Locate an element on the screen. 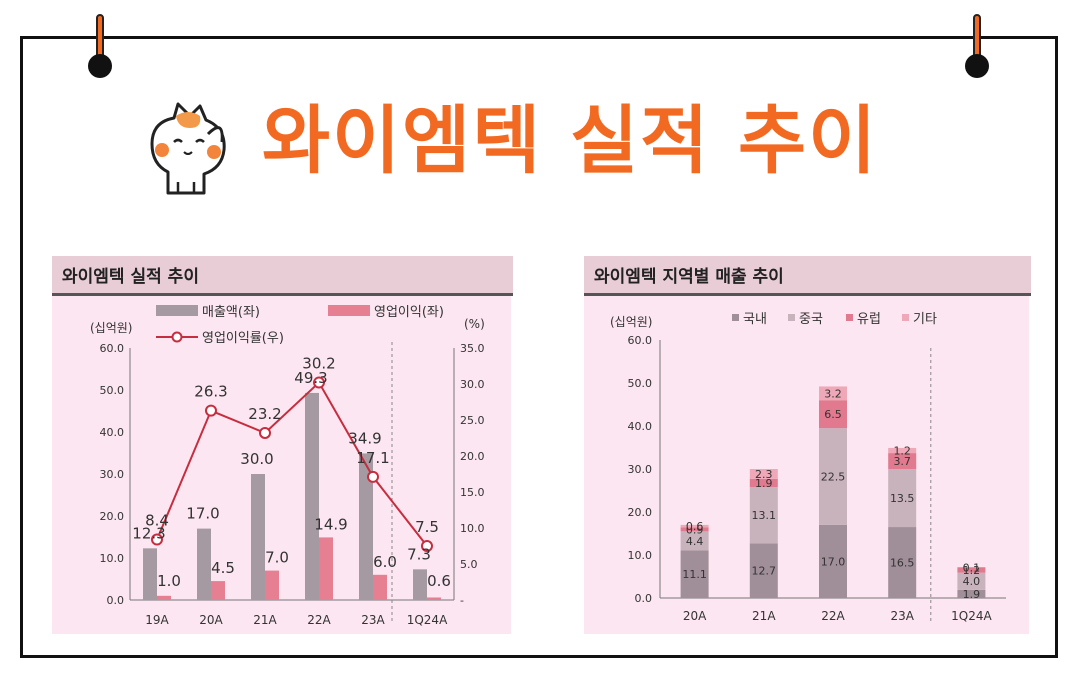 The height and width of the screenshot is (684, 1080). y-left-tick-label: 50.0 is located at coordinates (112, 390).